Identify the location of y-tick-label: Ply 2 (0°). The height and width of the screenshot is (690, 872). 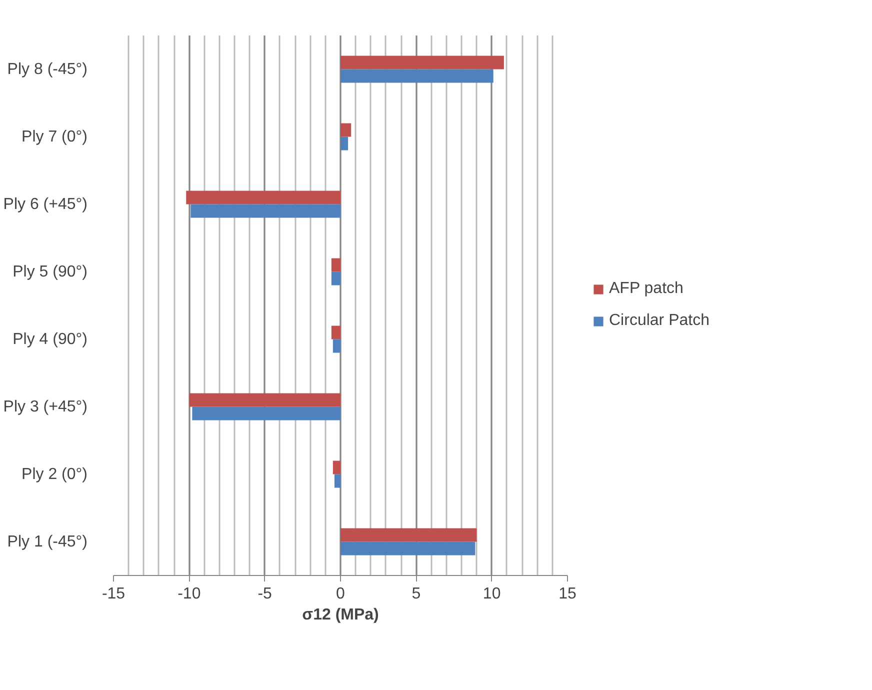
(55, 474).